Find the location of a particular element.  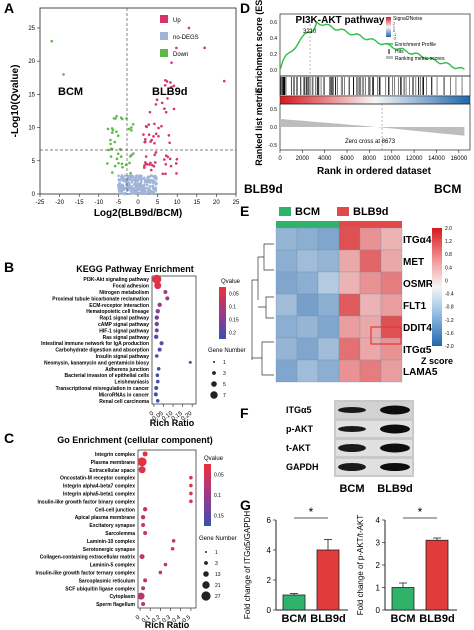

volcano-points is located at coordinates (138, 111).